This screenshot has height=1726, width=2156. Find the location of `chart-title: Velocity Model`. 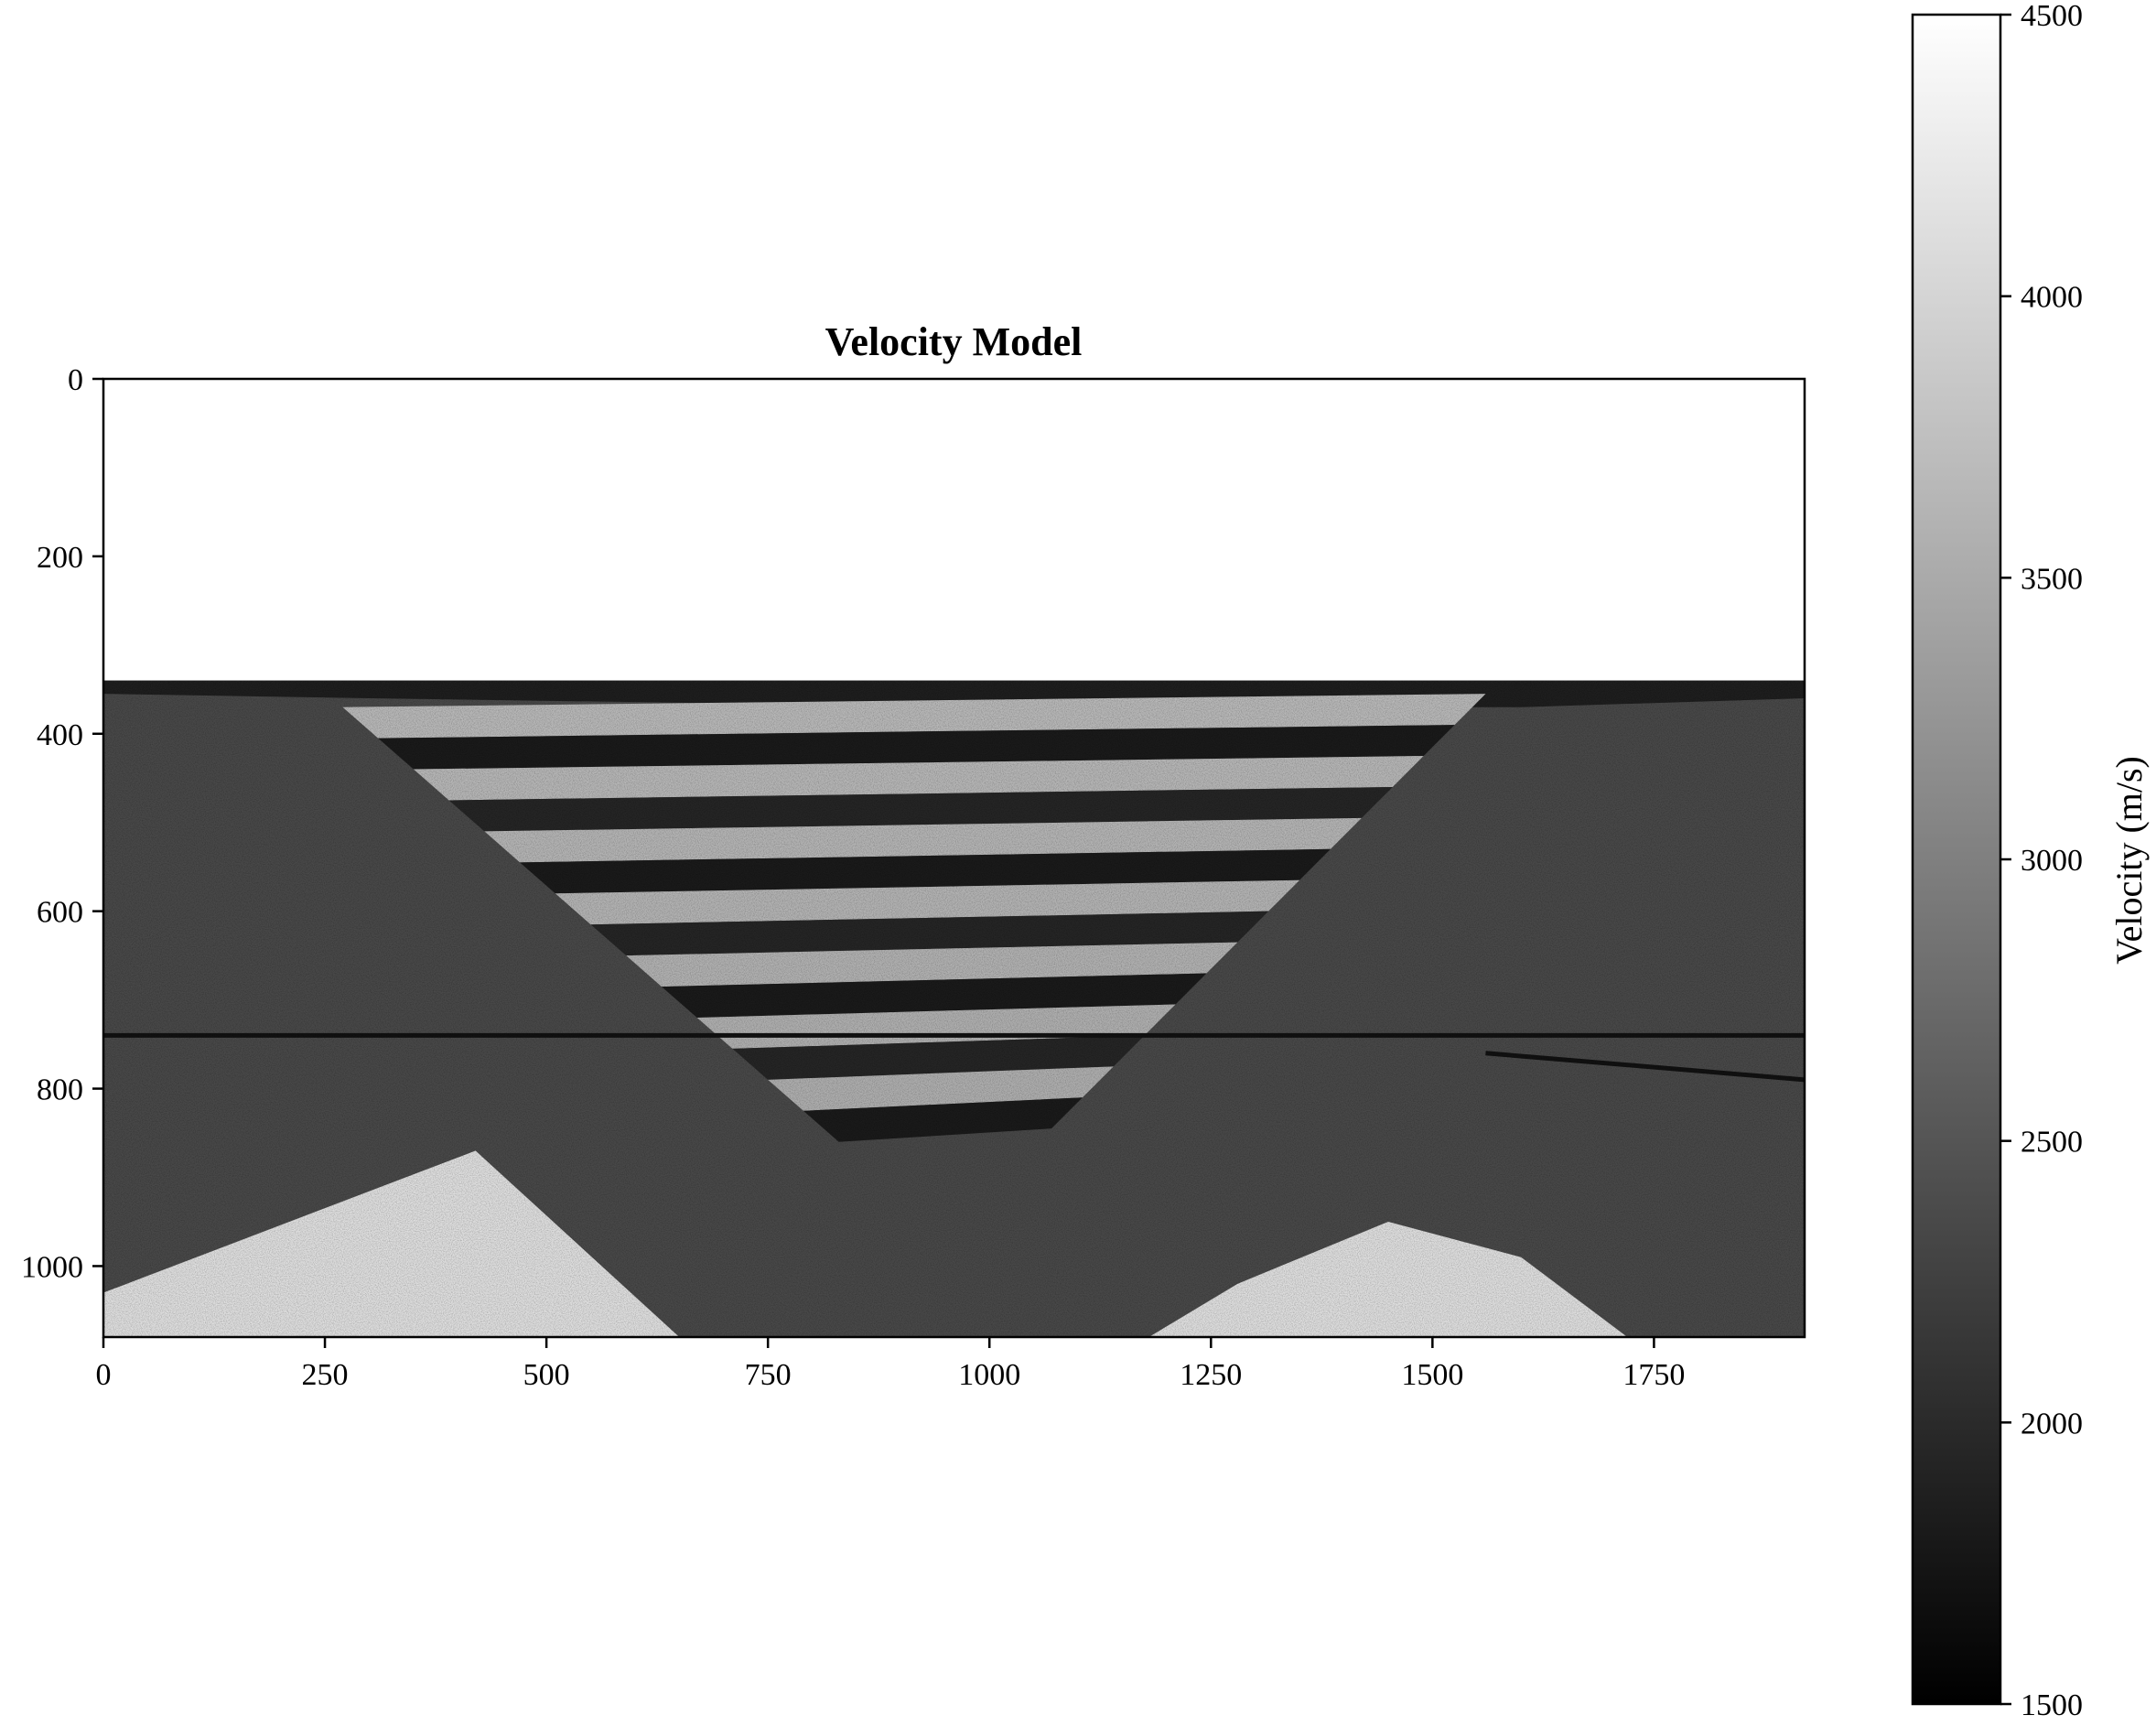

chart-title: Velocity Model is located at coordinates (954, 341).